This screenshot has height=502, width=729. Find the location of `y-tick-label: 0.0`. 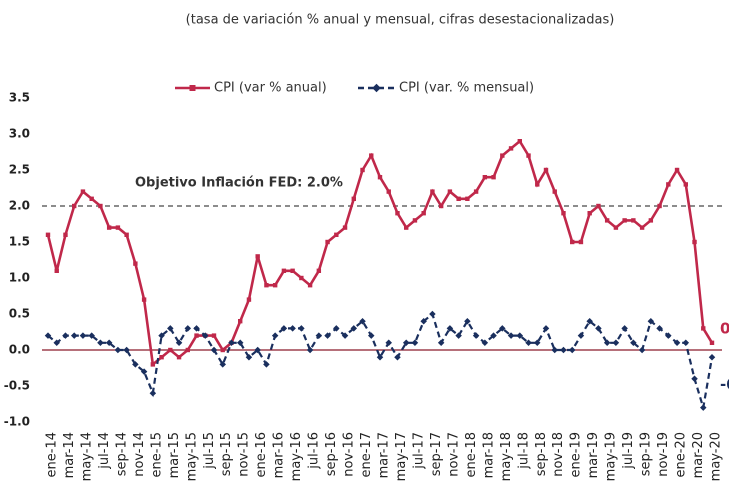

y-tick-label: 0.0 is located at coordinates (19, 350).